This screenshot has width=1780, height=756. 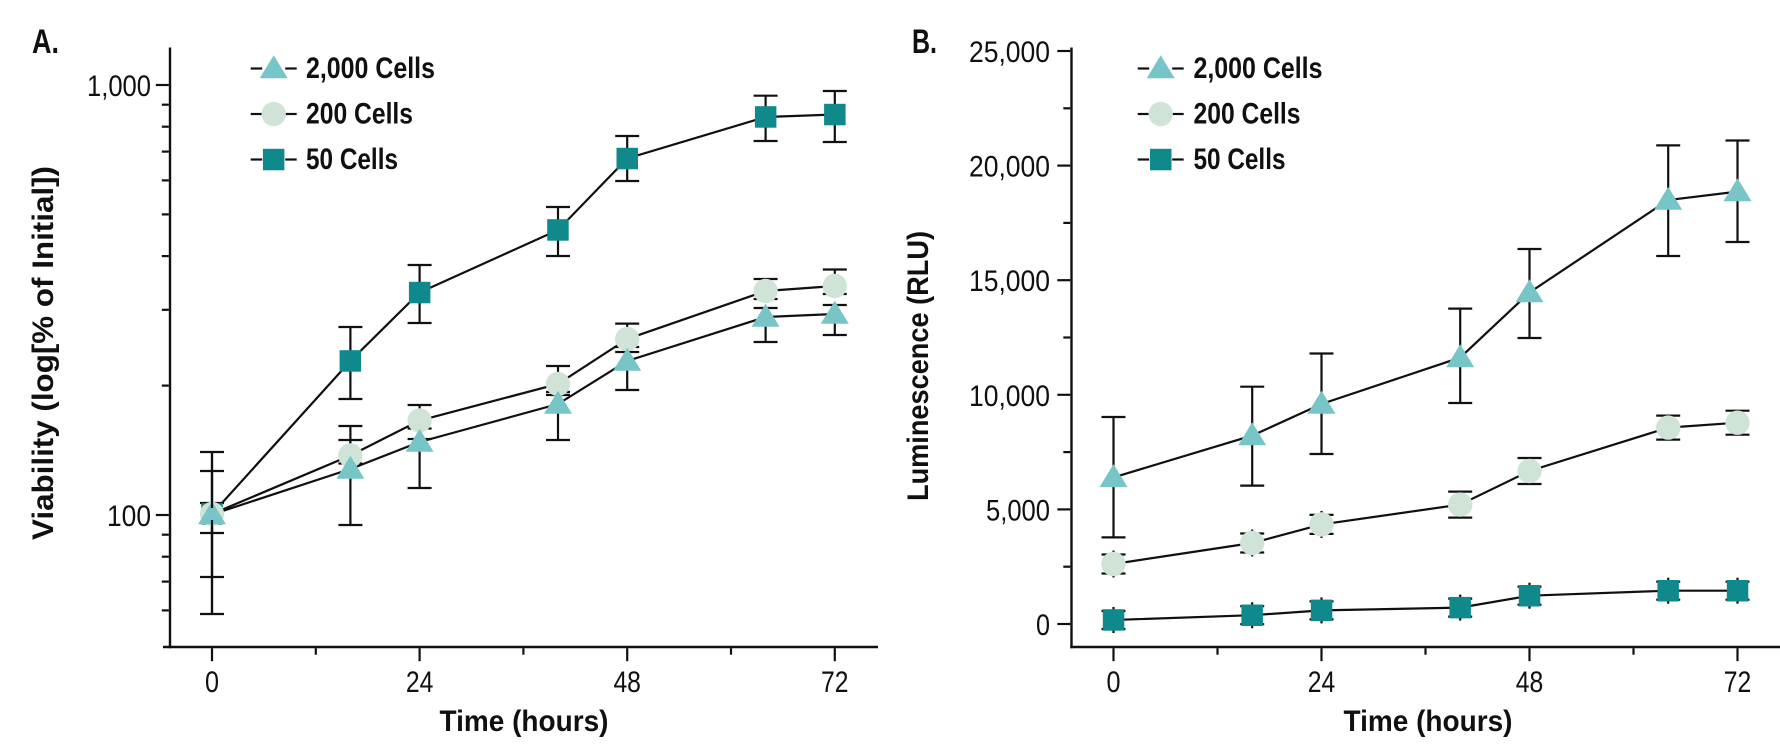 What do you see at coordinates (129, 516) in the screenshot?
I see `svg-text: 100` at bounding box center [129, 516].